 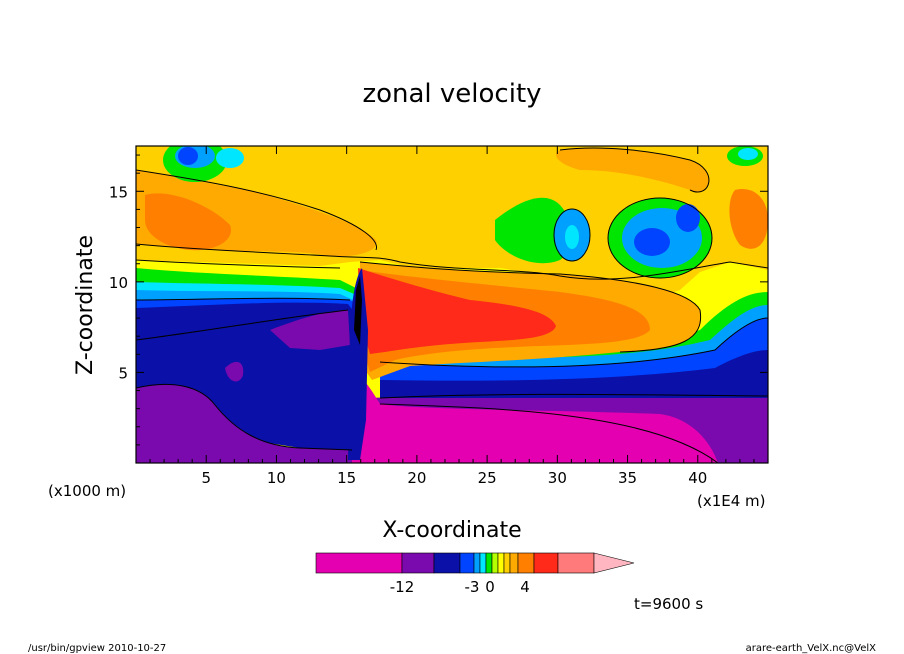 I want to click on blob-orange-left, so click(x=188, y=222).